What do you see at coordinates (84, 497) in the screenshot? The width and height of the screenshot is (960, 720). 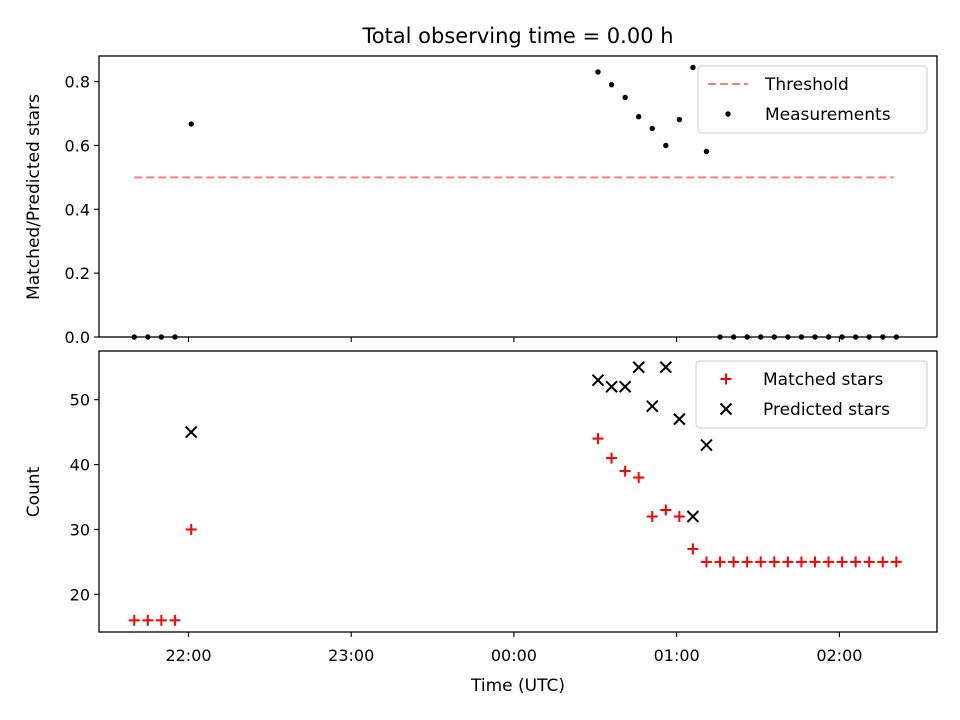 I see `bottom-y-ticks: 20 30 40 50` at bounding box center [84, 497].